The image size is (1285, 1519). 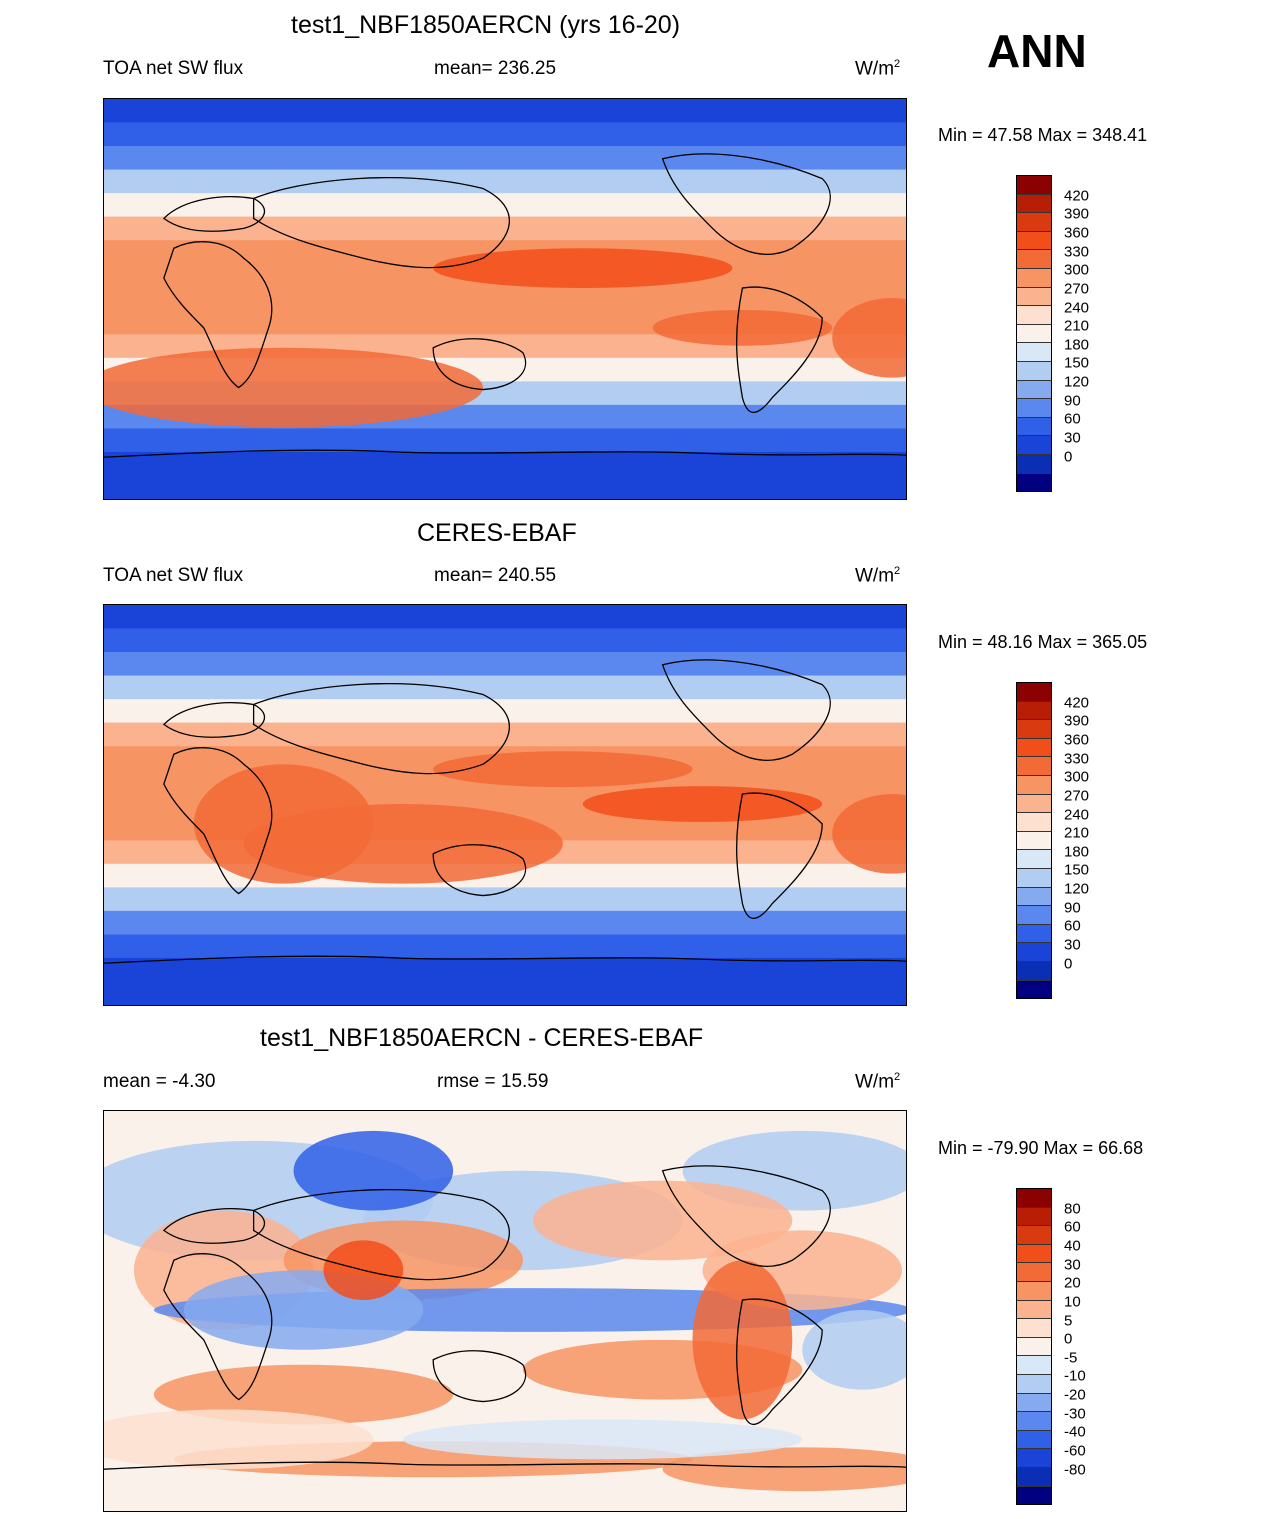 What do you see at coordinates (1075, 1470) in the screenshot?
I see `colorbar-label: -80` at bounding box center [1075, 1470].